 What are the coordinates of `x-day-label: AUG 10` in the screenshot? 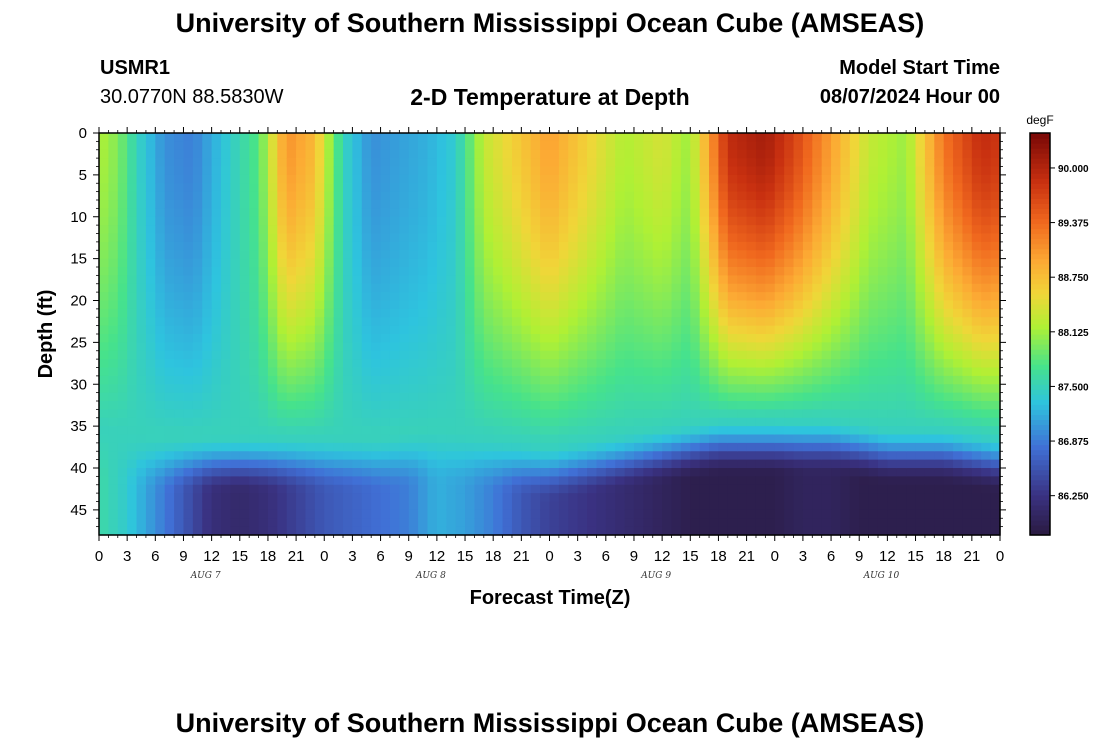 It's located at (881, 576).